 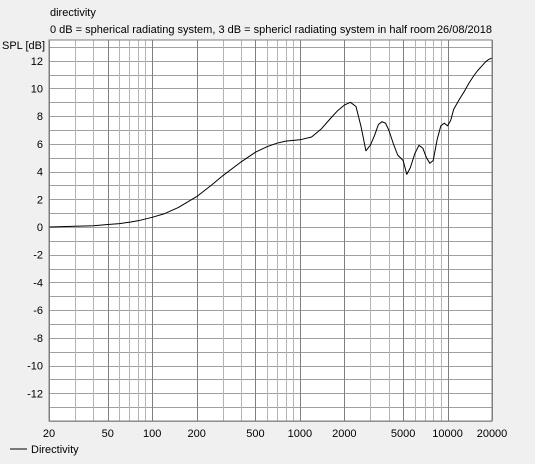 I want to click on x-tick-label: 20, so click(x=49, y=434).